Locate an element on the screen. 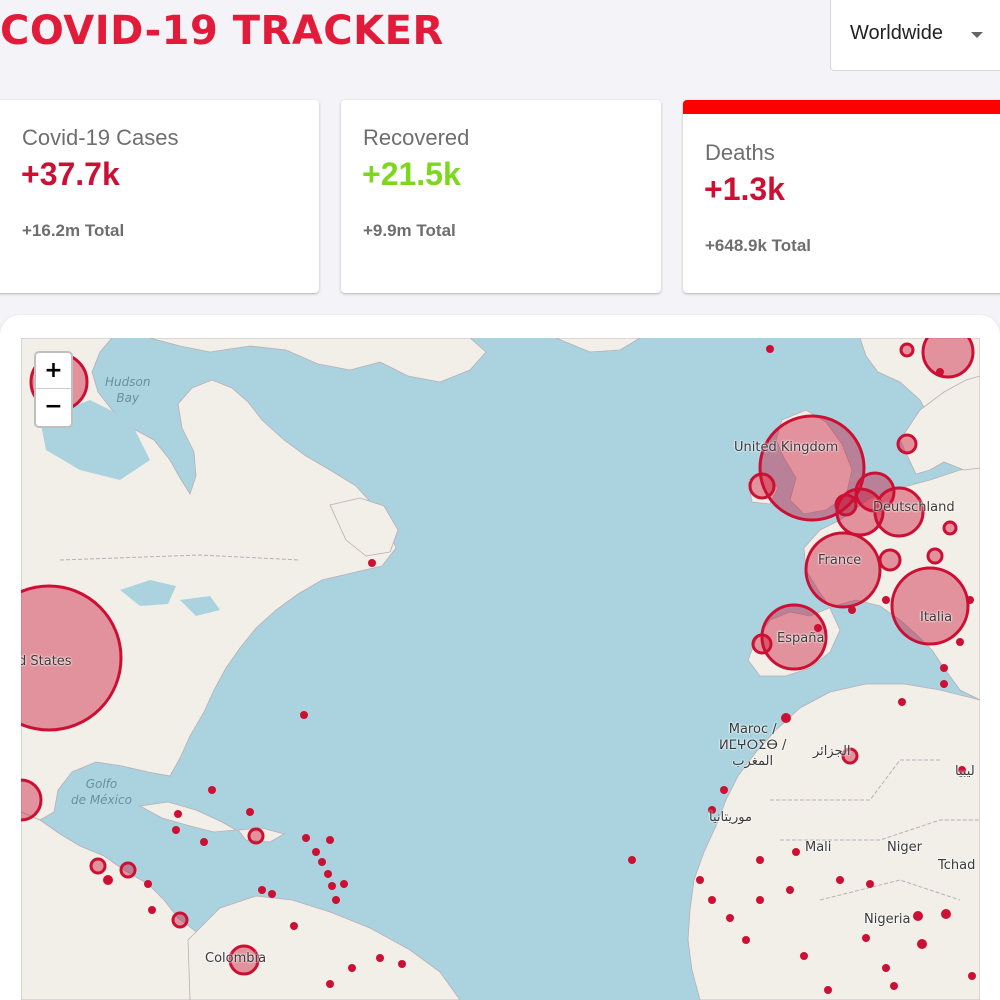 This screenshot has width=1000, height=1000. label-mauritania: موريتانيا is located at coordinates (730, 817).